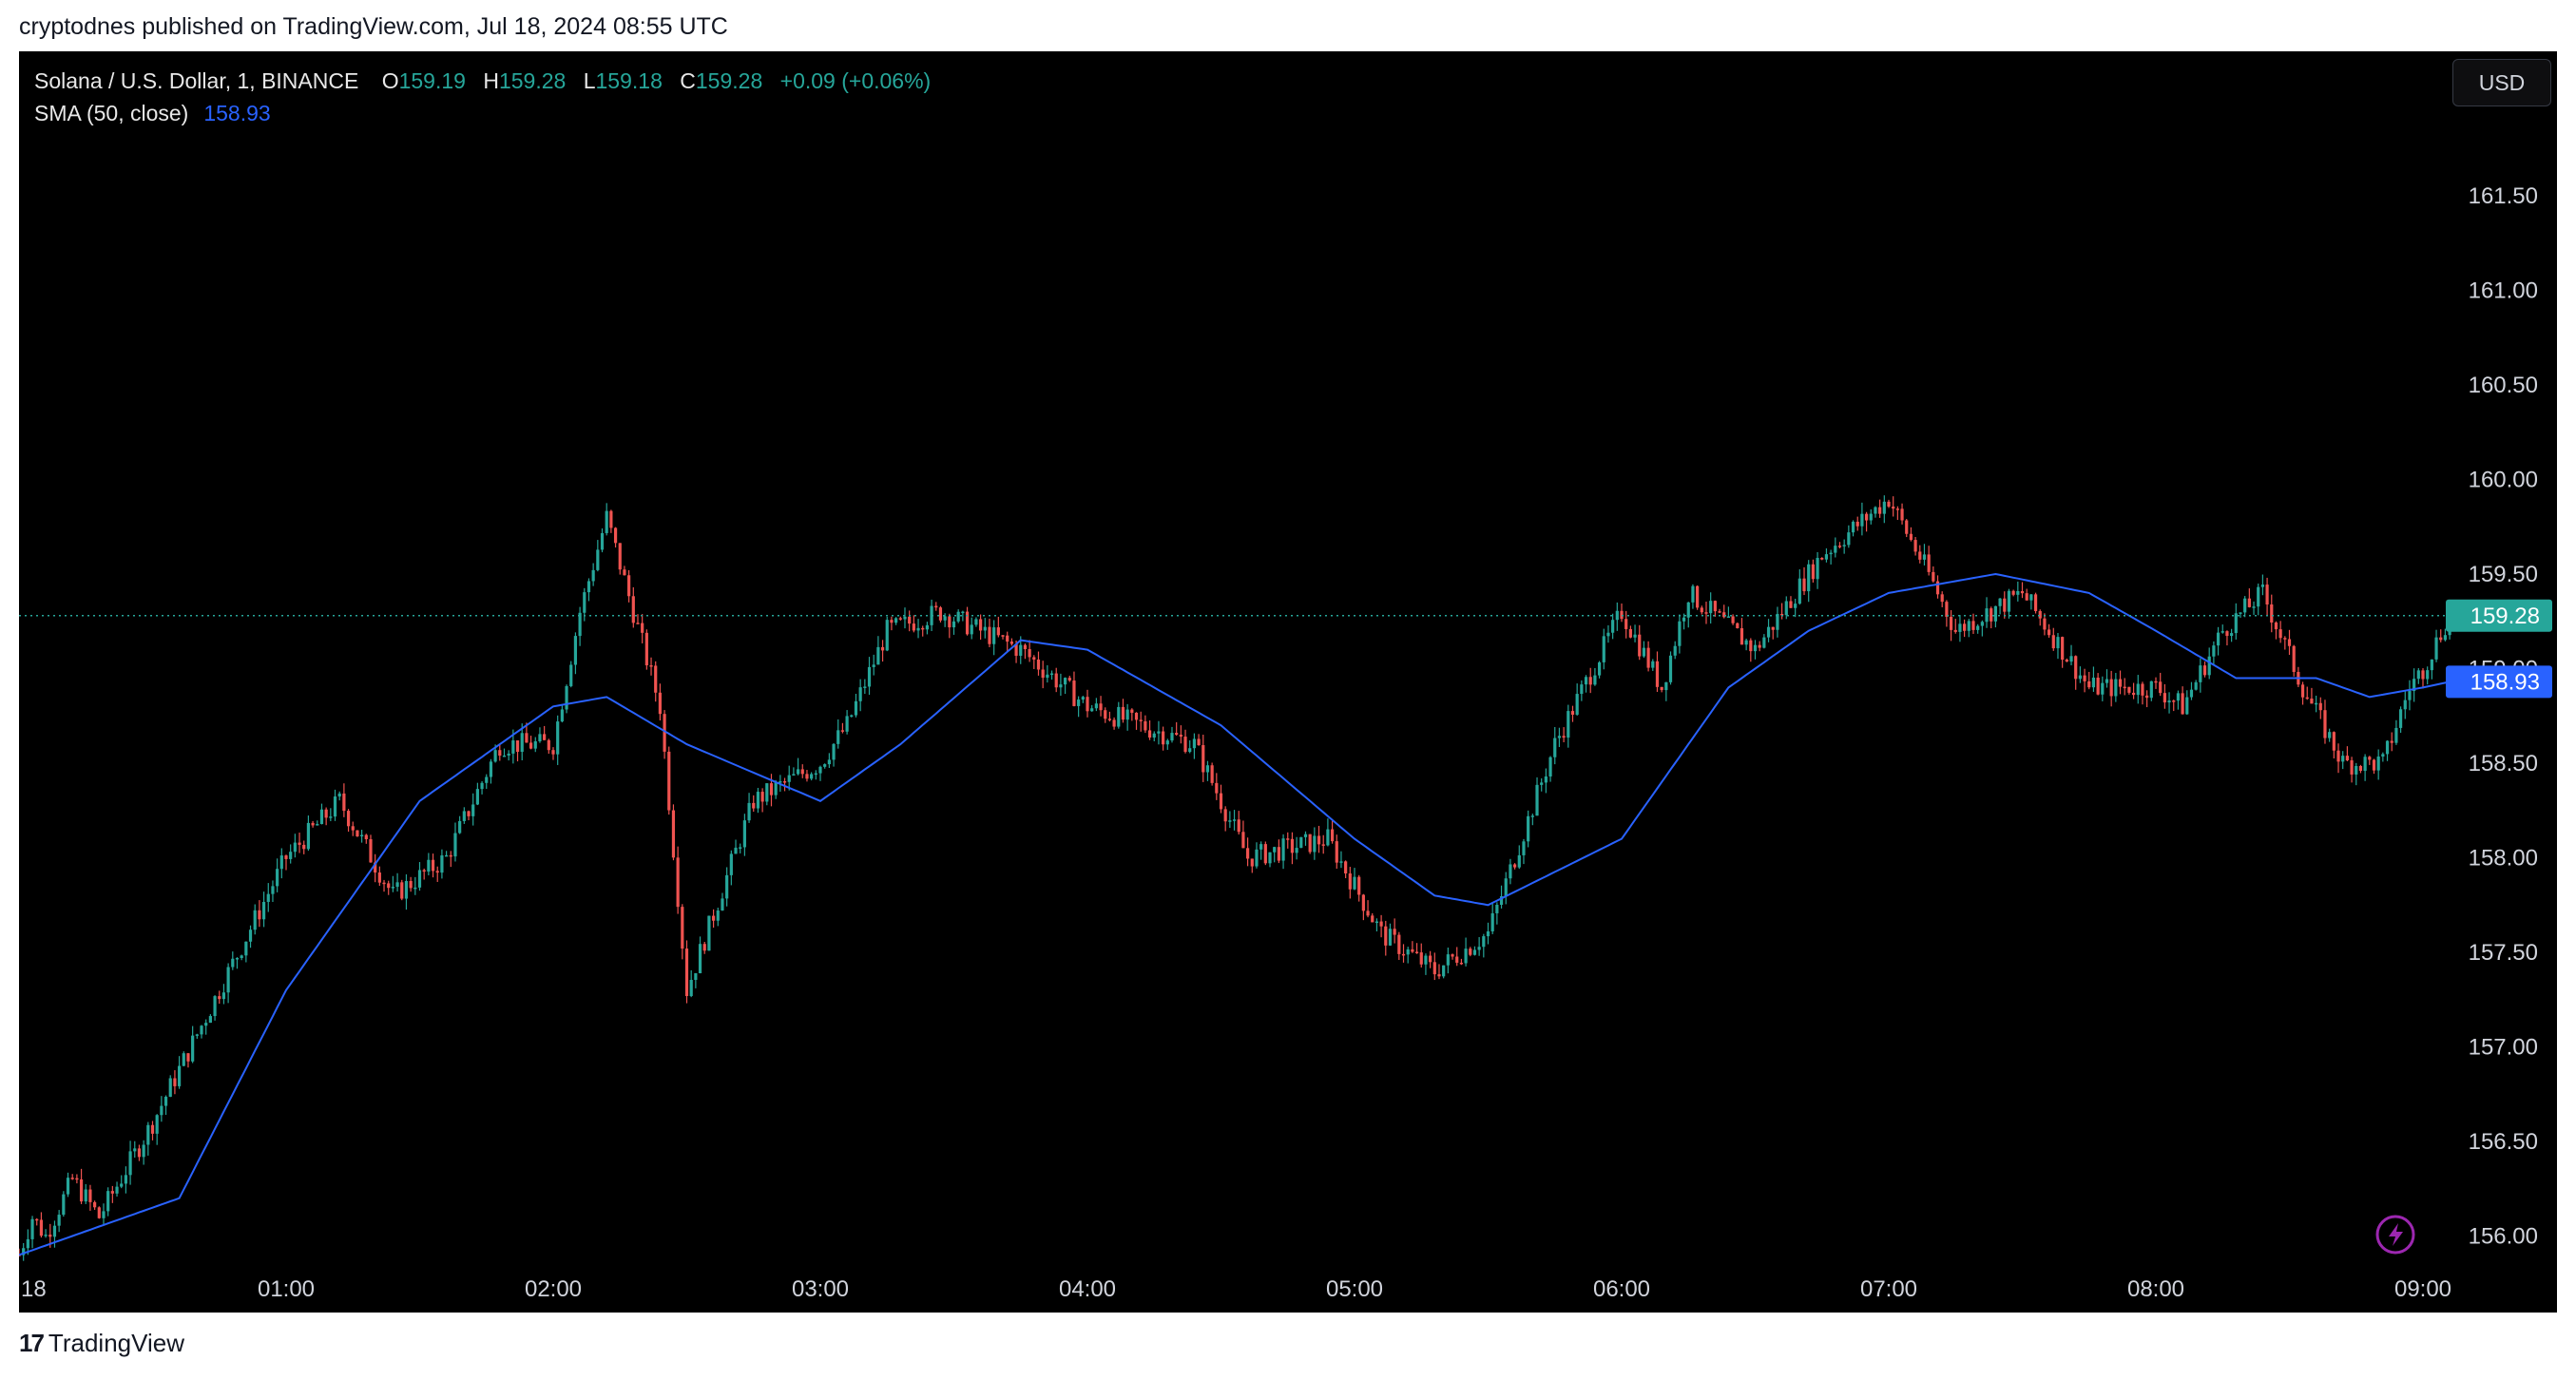 The width and height of the screenshot is (2576, 1380). What do you see at coordinates (2503, 574) in the screenshot?
I see `y-tick-label: 159.50` at bounding box center [2503, 574].